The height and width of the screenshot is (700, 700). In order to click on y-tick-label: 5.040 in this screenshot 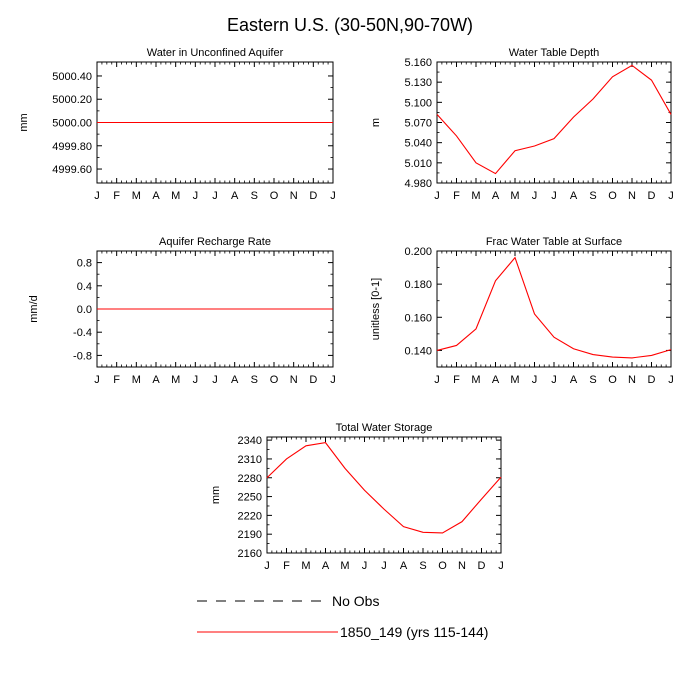, I will do `click(418, 144)`.